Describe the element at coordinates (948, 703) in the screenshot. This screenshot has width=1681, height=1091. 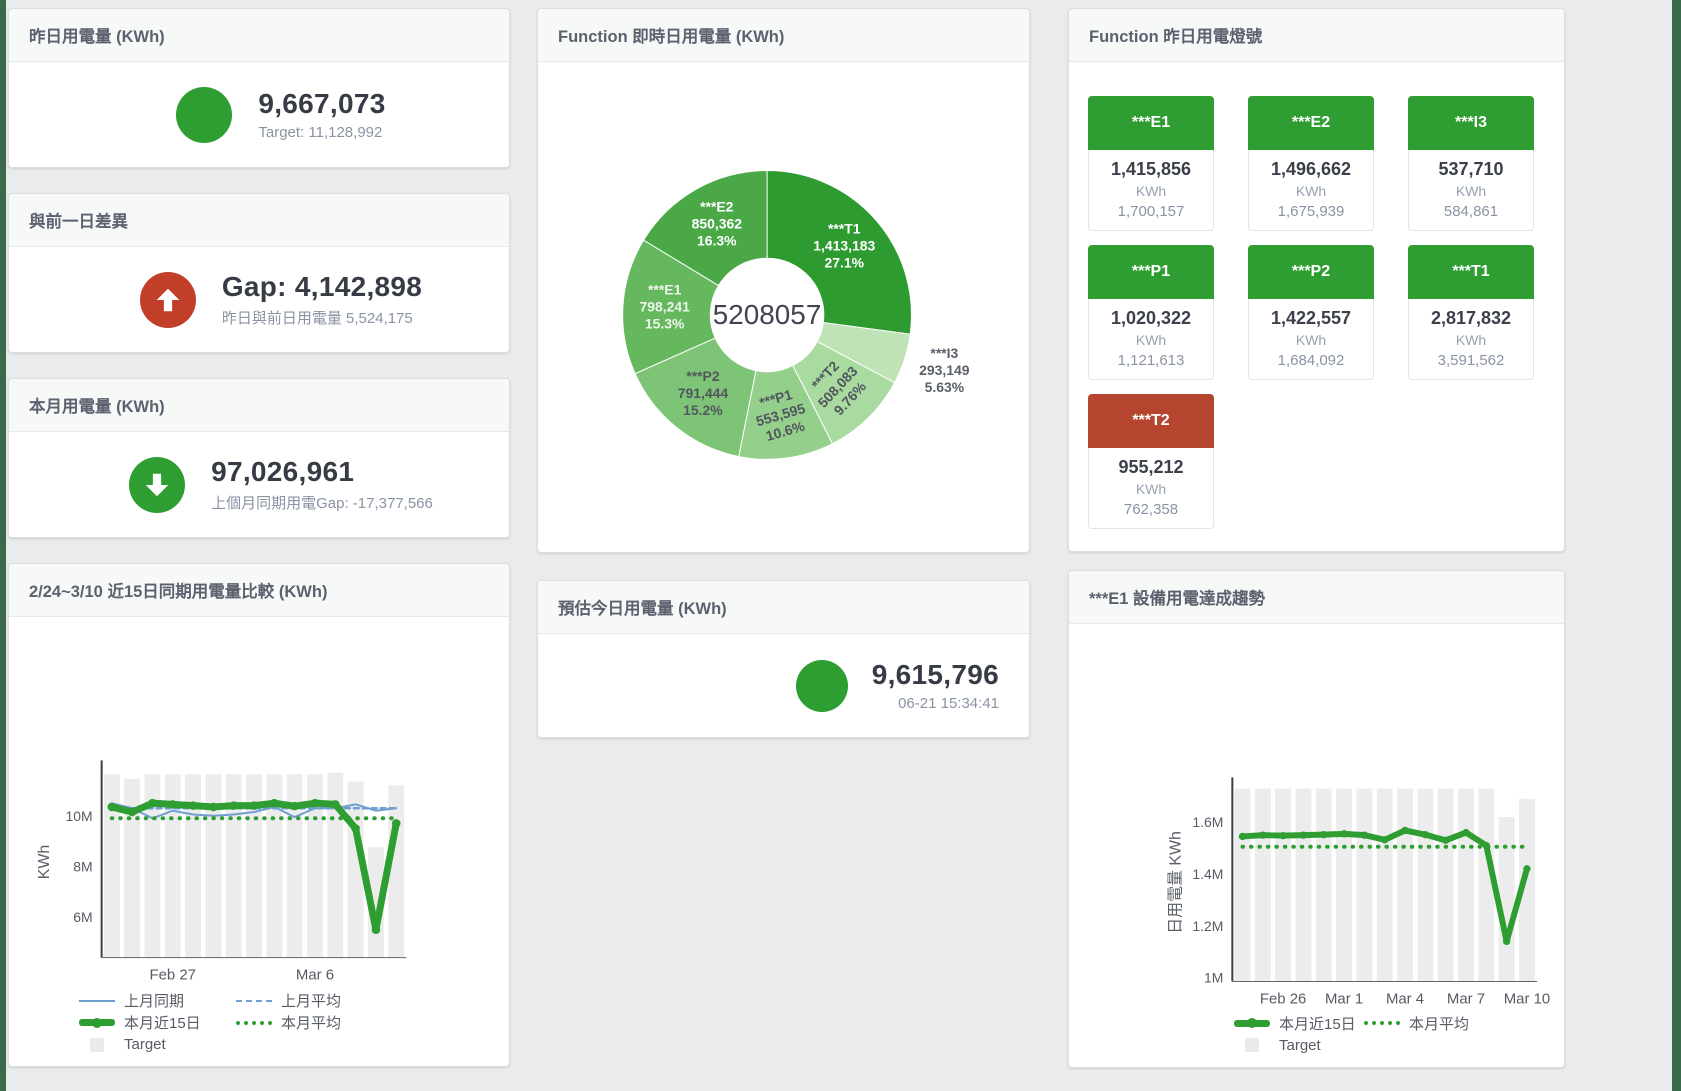
I see `estimate-timestamp: 06-21 15:34:41` at that location.